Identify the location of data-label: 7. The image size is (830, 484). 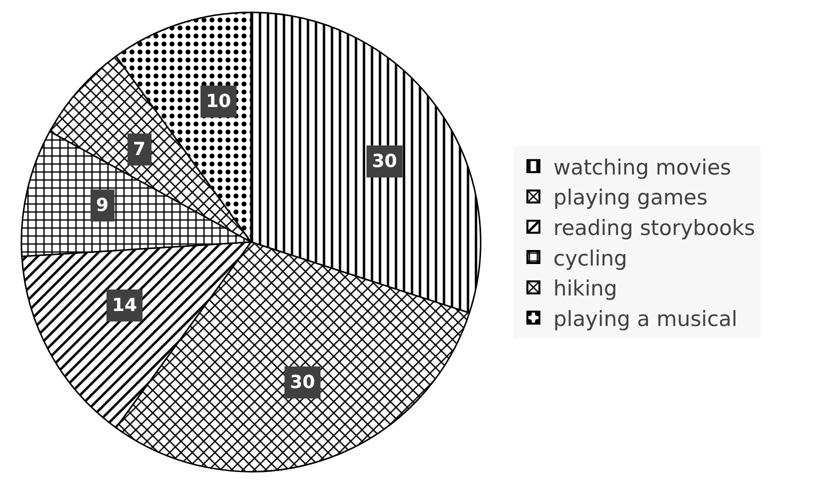
(139, 149).